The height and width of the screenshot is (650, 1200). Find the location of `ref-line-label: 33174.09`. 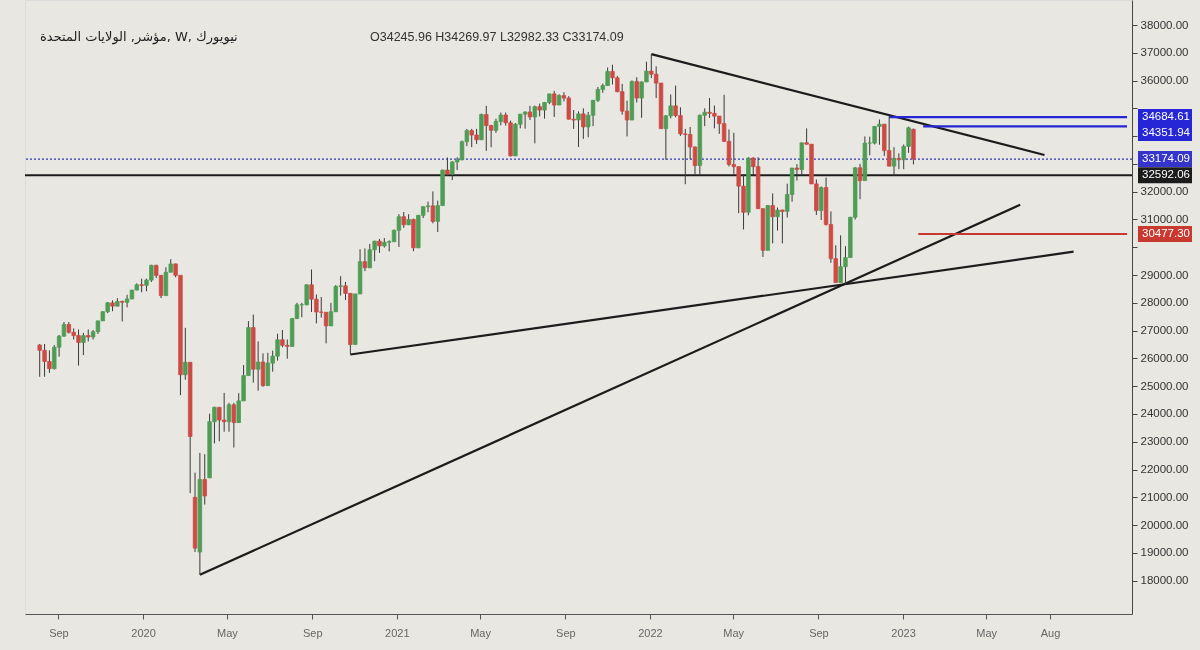

ref-line-label: 33174.09 is located at coordinates (1166, 158).